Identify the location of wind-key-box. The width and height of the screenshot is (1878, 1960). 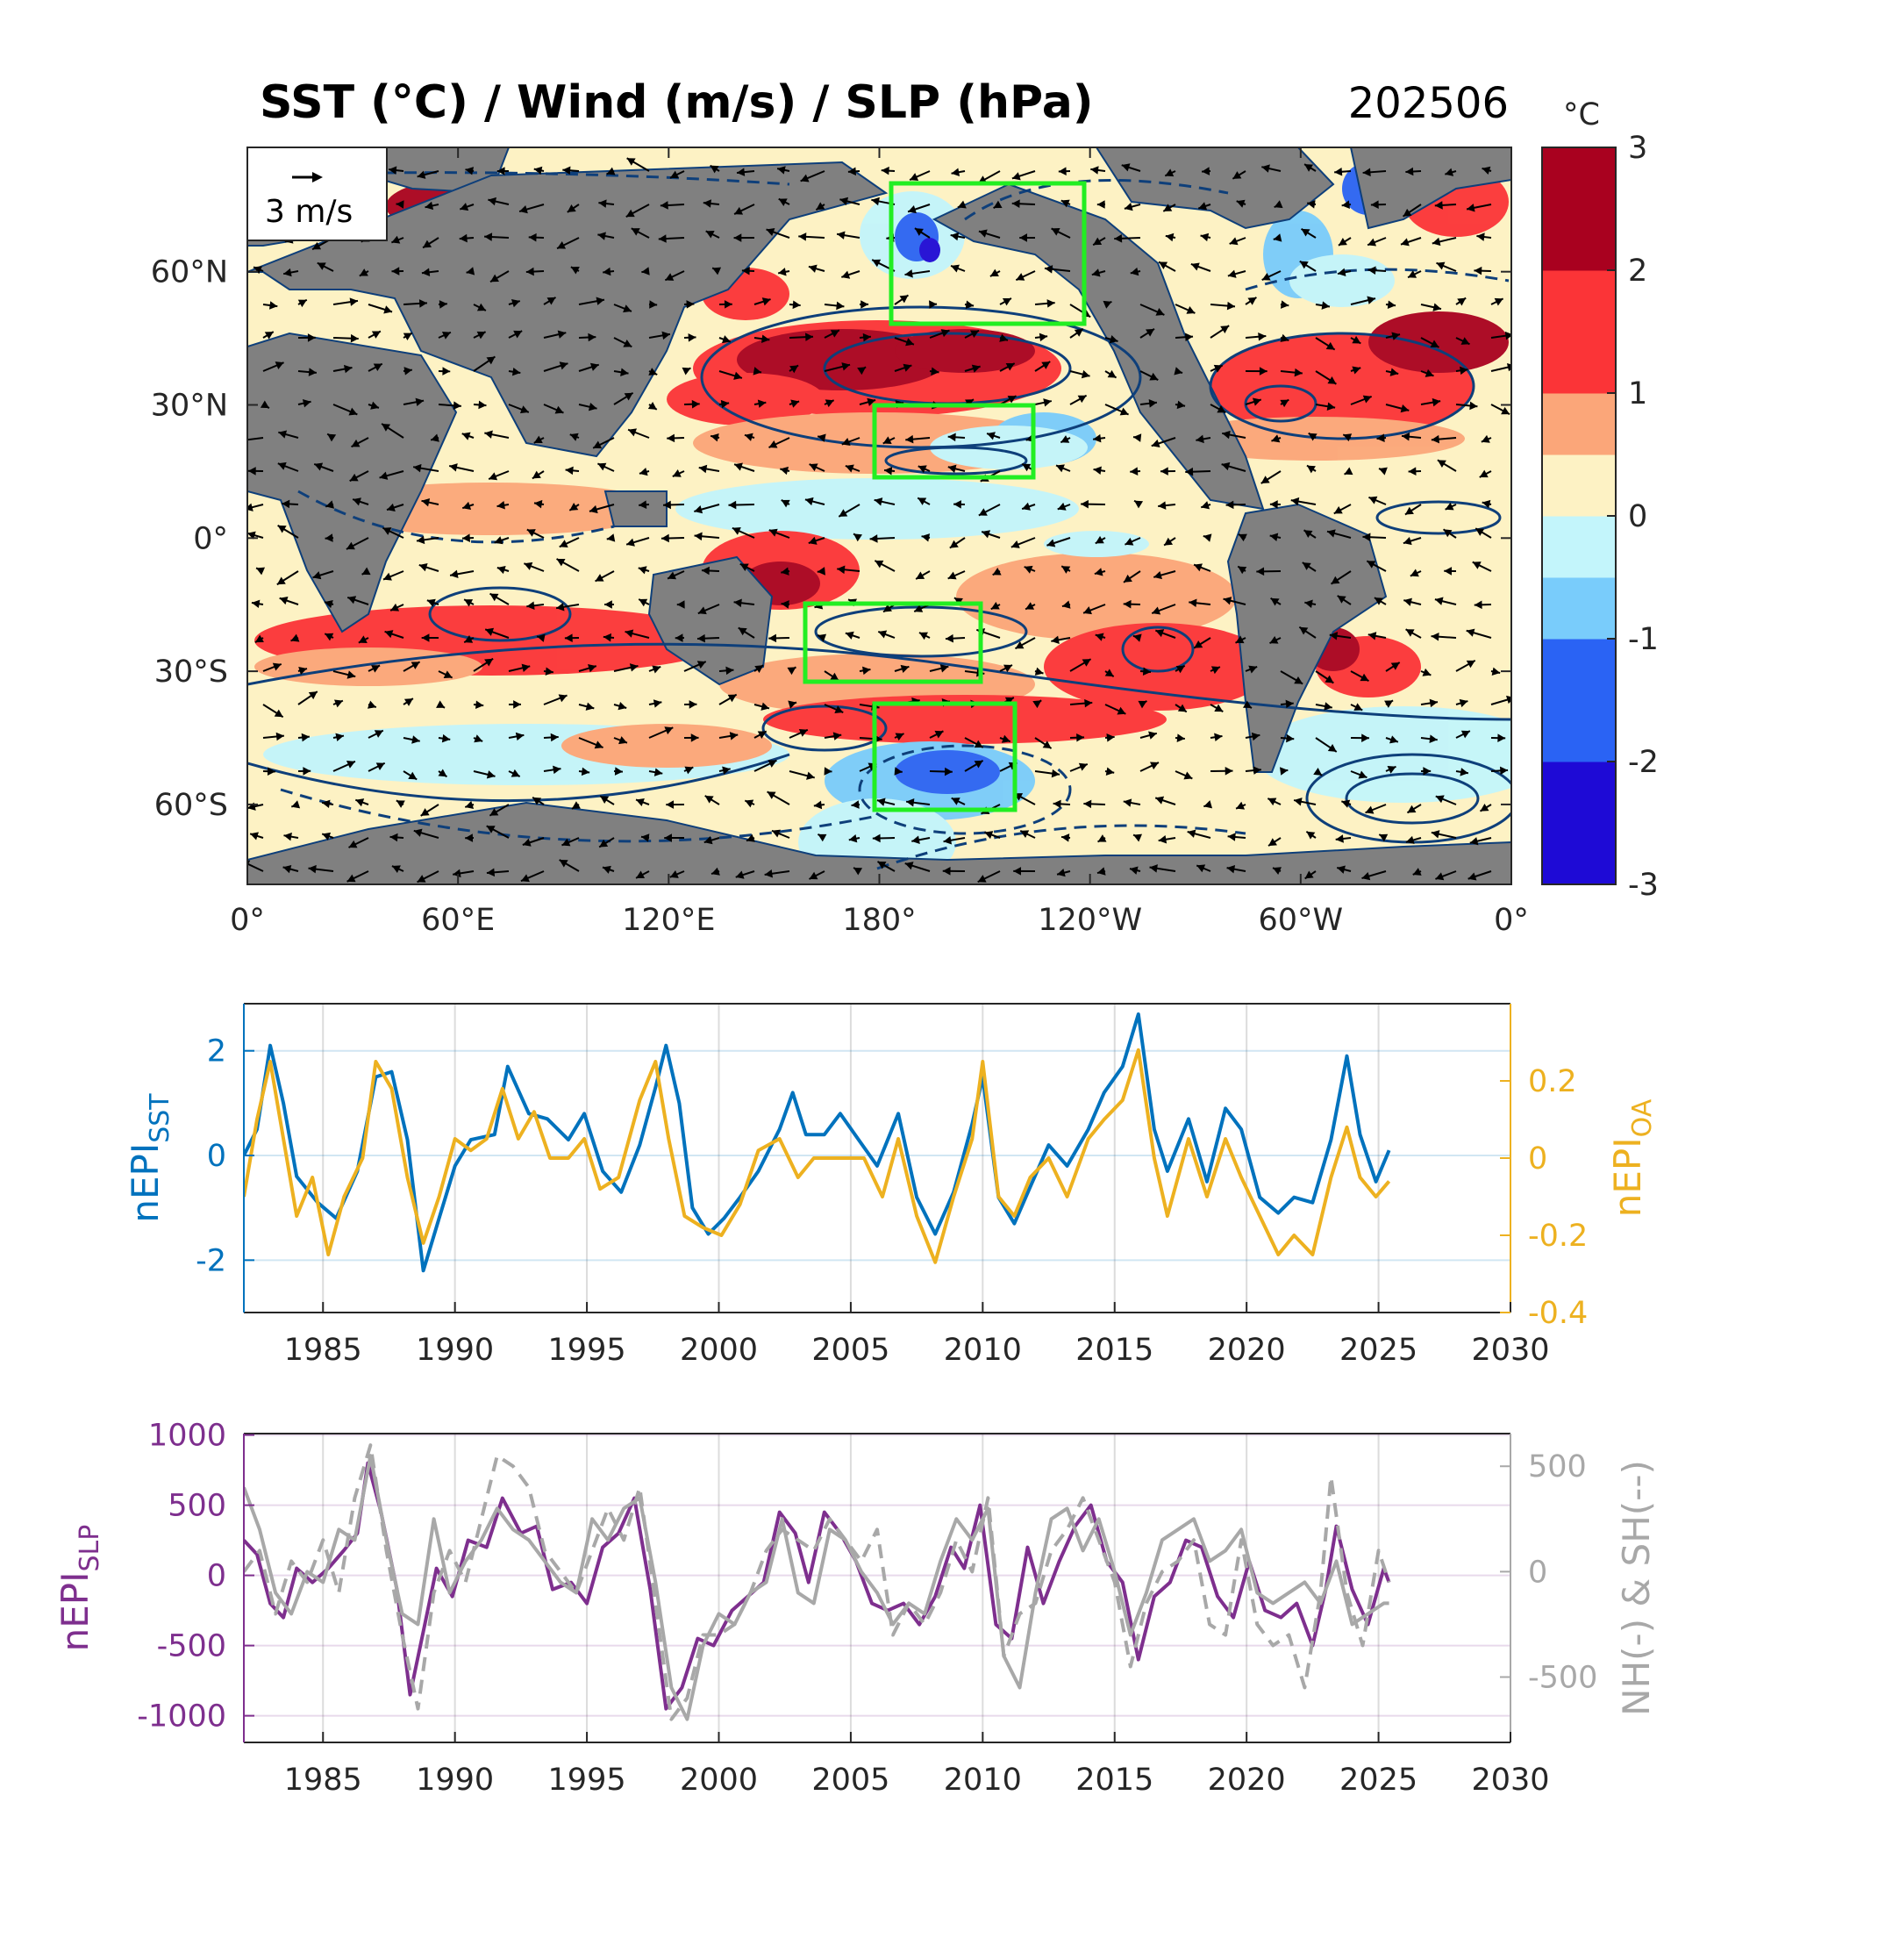
(317, 194).